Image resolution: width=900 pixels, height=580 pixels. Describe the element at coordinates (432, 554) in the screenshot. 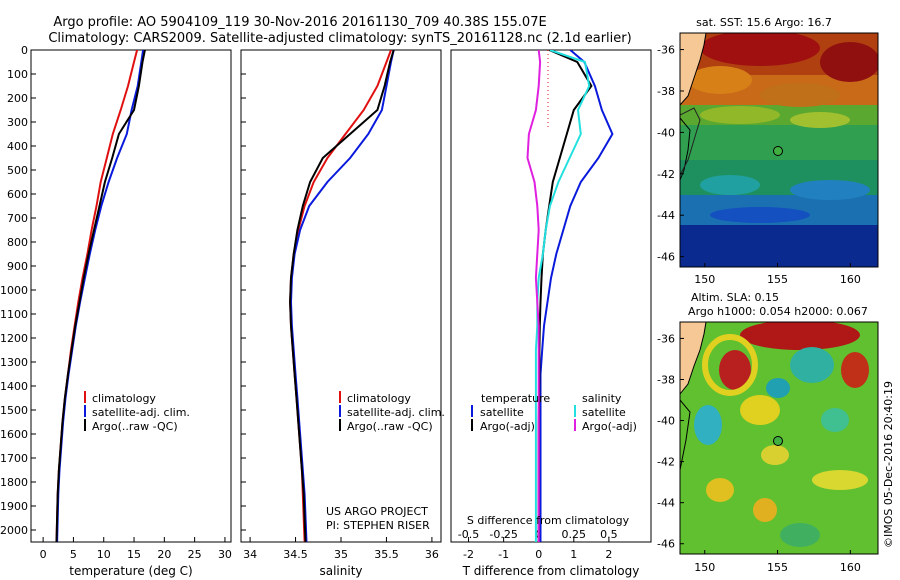

I see `x-tick-label: 36` at that location.